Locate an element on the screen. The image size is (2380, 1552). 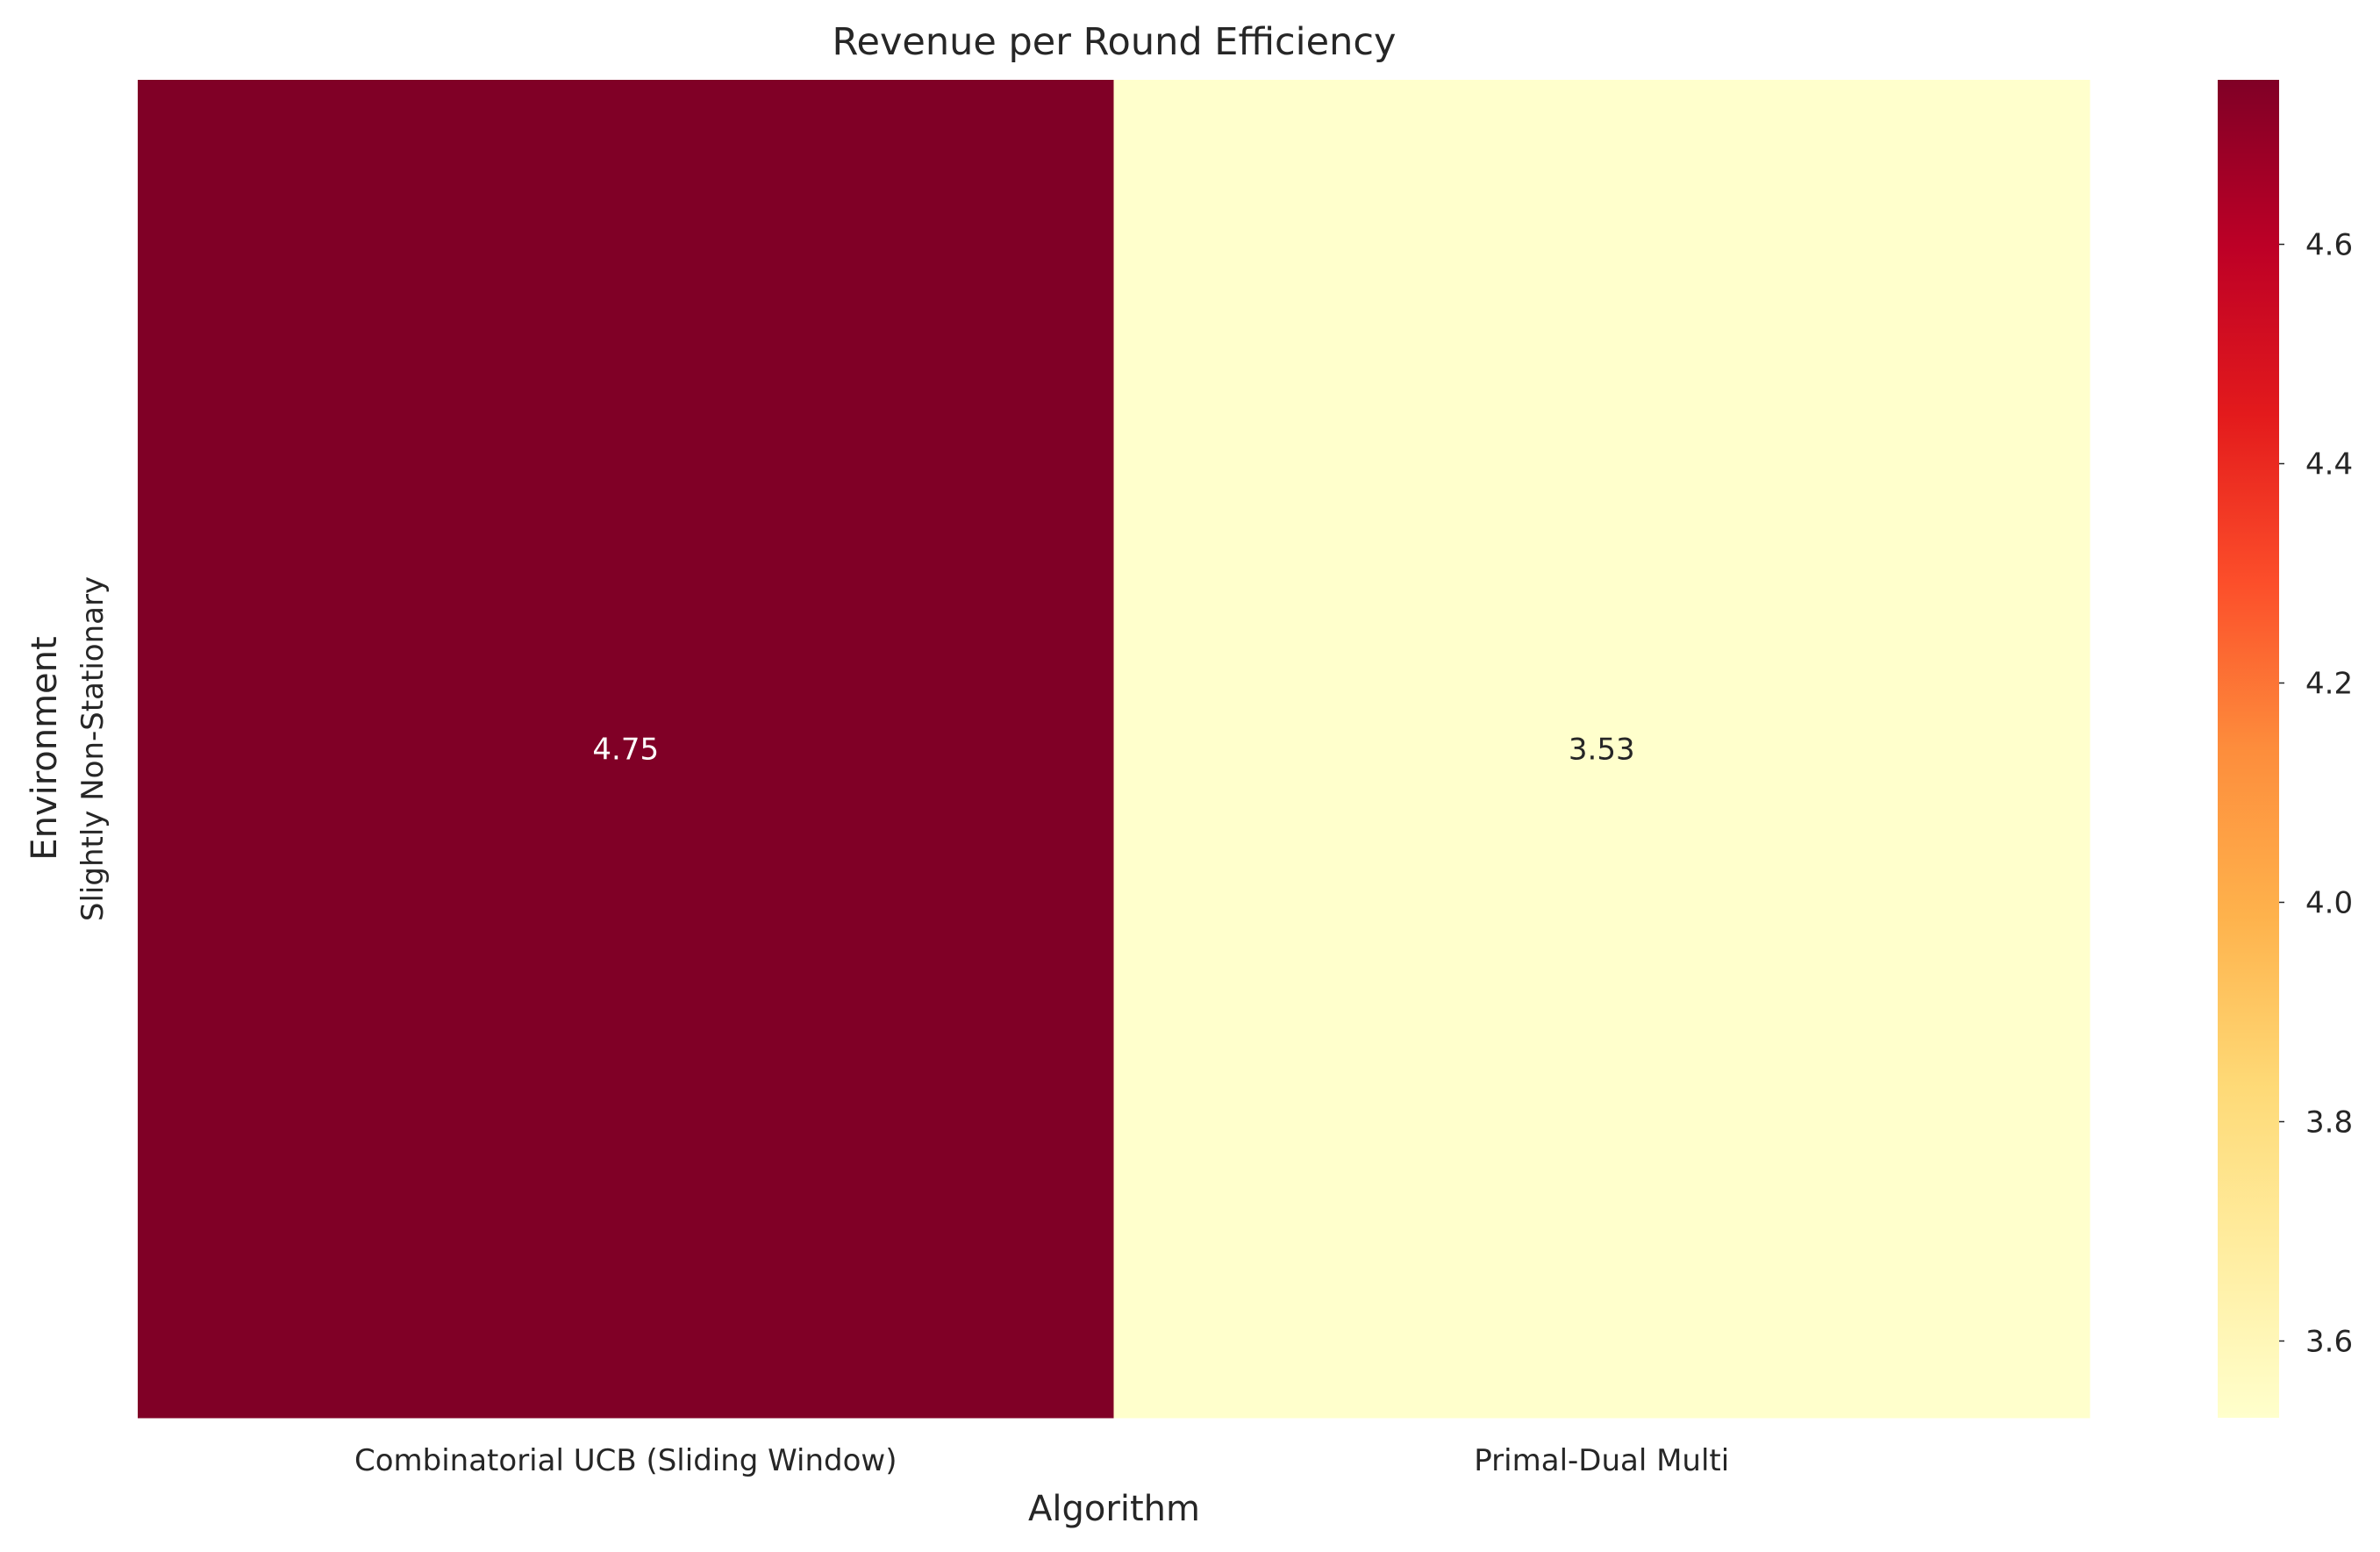
heatmap-cell-label: 4.75 is located at coordinates (625, 750).